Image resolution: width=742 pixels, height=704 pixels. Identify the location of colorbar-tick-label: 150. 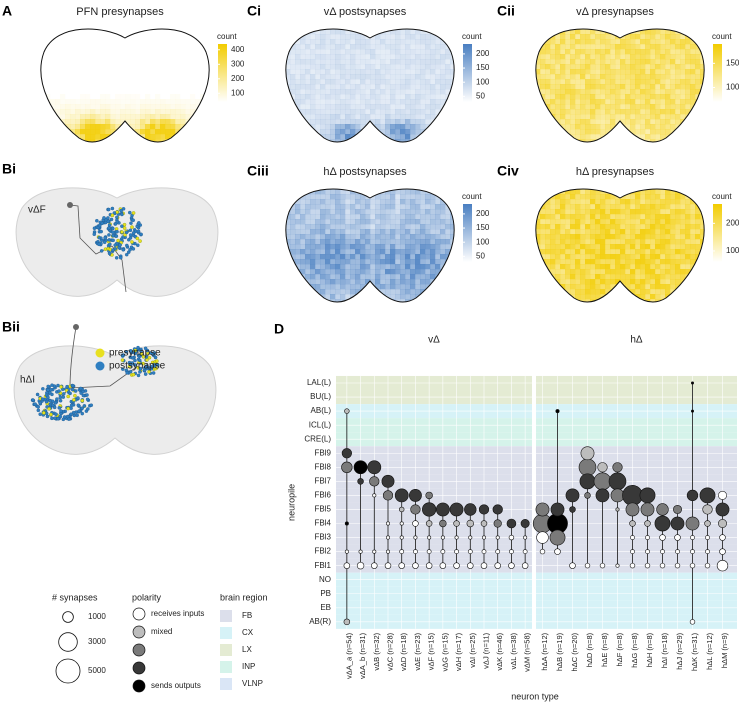
(483, 227).